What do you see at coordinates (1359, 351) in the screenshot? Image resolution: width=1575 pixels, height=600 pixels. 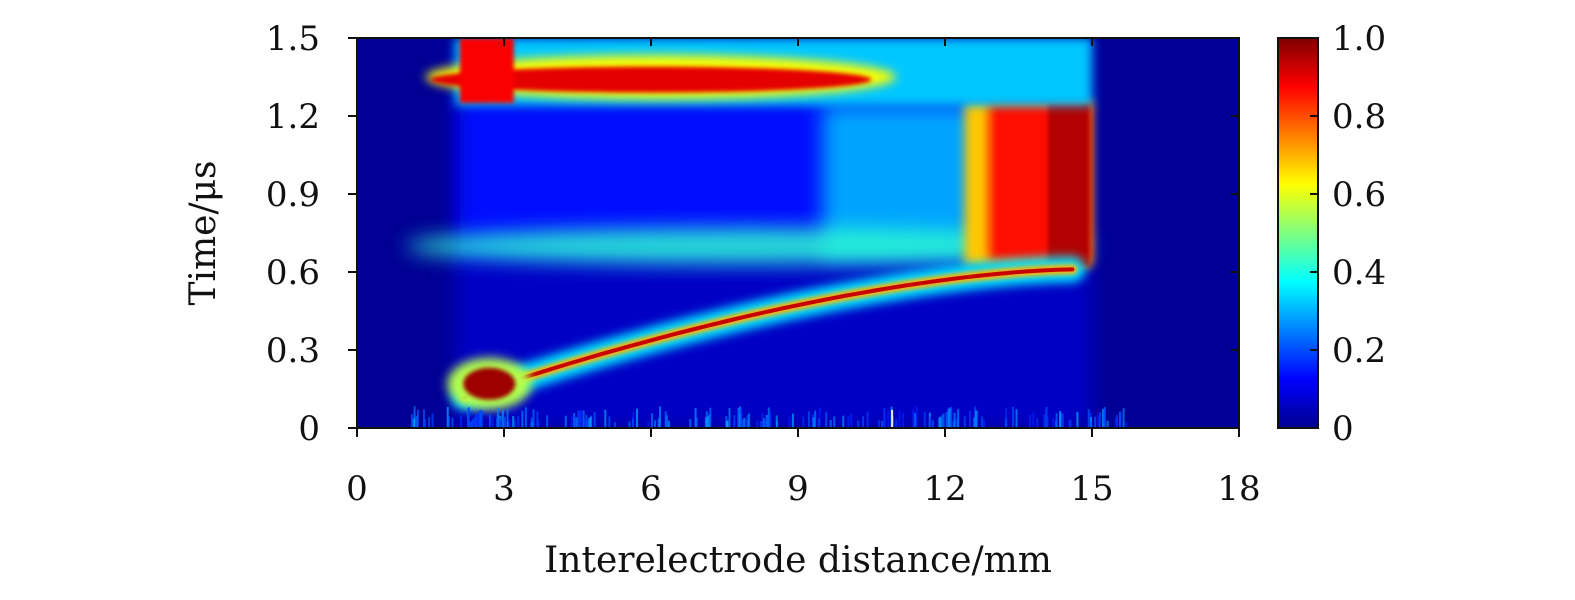 I see `colorbar-tick-label: 0.2` at bounding box center [1359, 351].